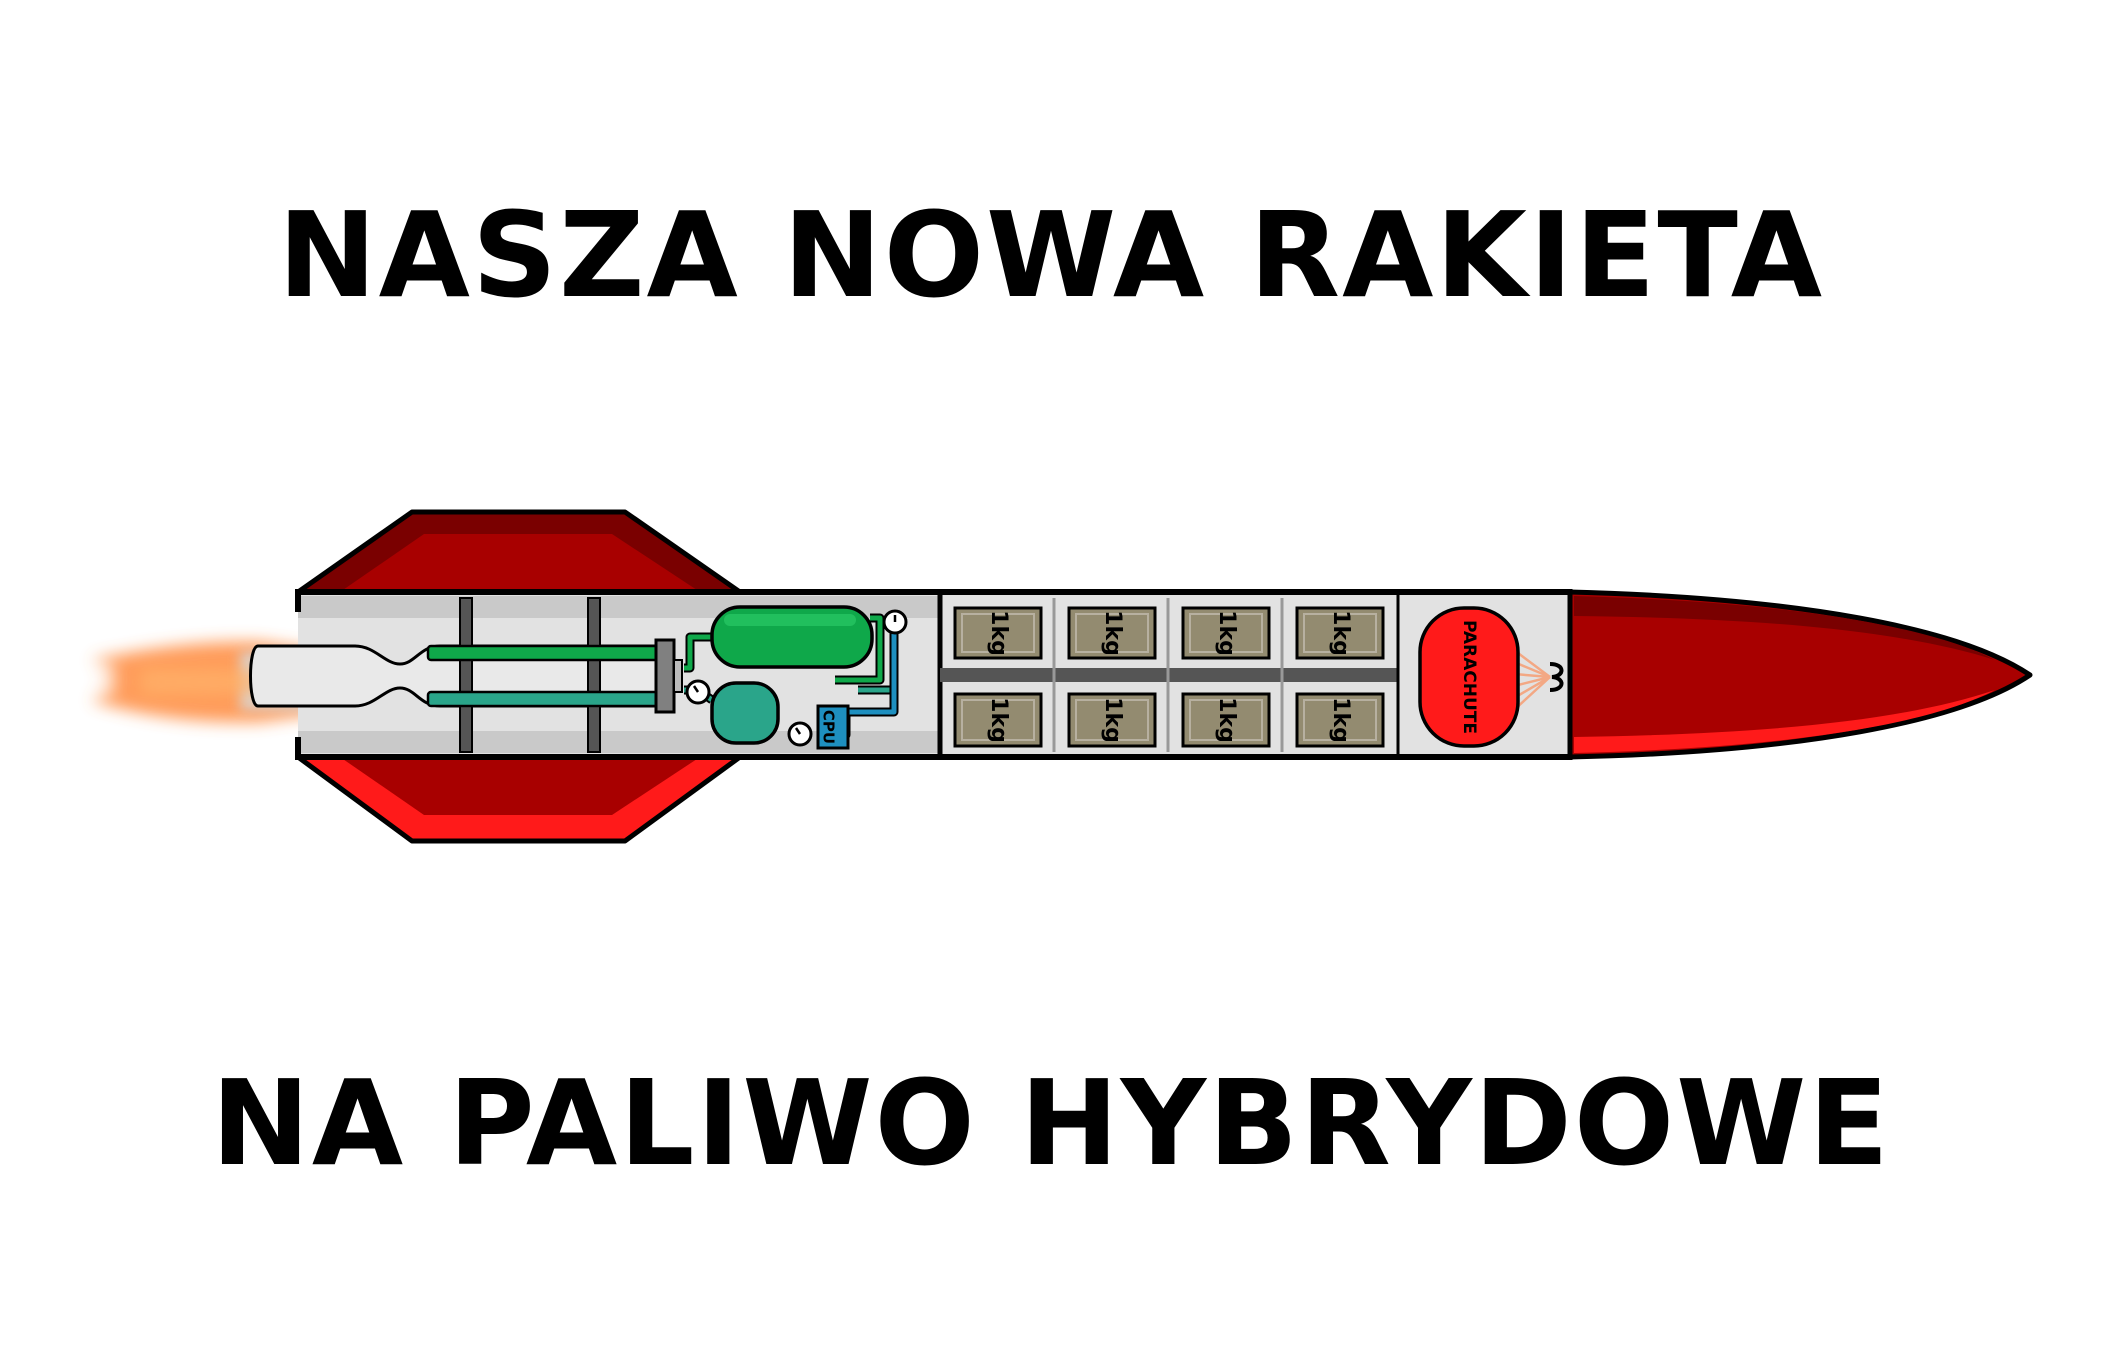 Image resolution: width=2102 pixels, height=1347 pixels. What do you see at coordinates (1556, 677) in the screenshot?
I see `shock-cord-hook-icon` at bounding box center [1556, 677].